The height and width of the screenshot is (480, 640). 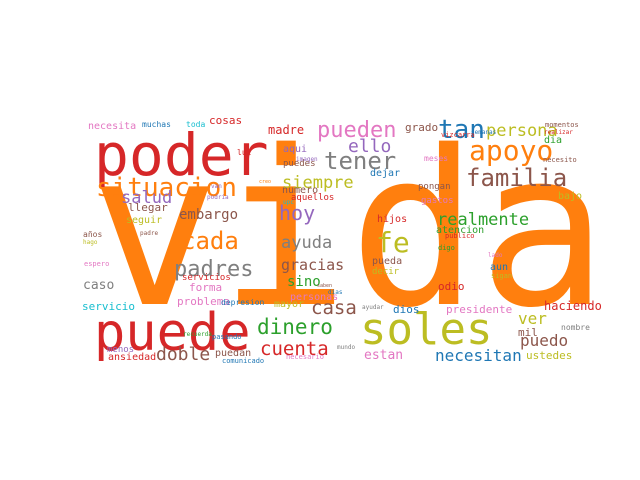 What do you see at coordinates (156, 124) in the screenshot?
I see `word-muchas: muchas` at bounding box center [156, 124].